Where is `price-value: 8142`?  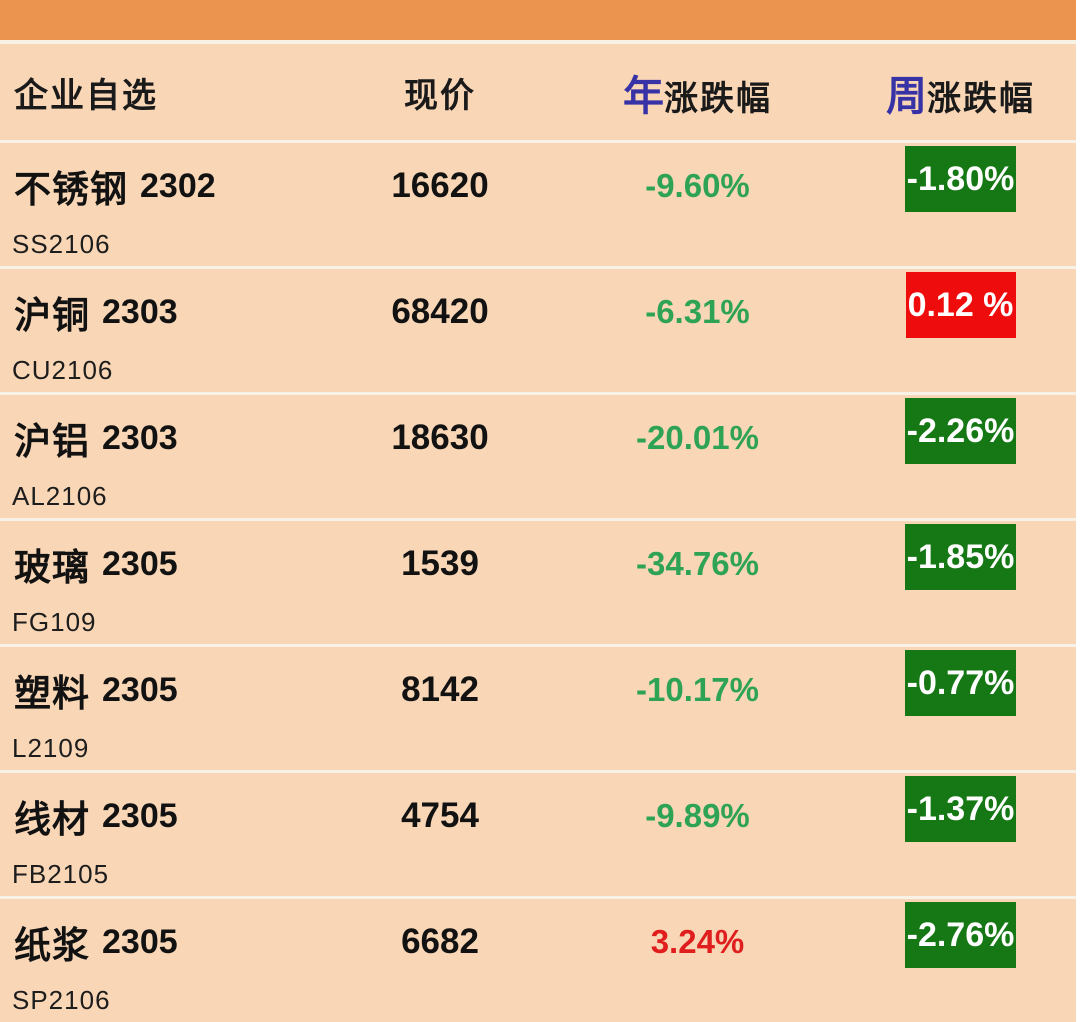 price-value: 8142 is located at coordinates (440, 689).